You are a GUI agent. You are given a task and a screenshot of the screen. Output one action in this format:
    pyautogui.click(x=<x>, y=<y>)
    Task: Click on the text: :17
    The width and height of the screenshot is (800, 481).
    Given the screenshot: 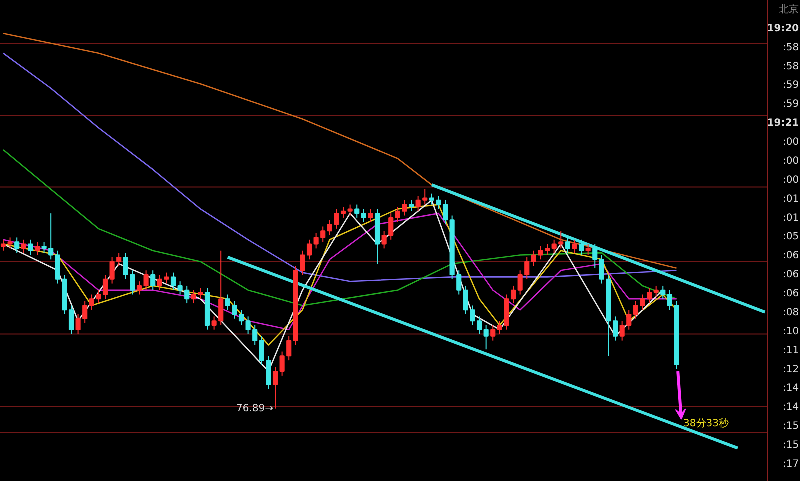 What is the action you would take?
    pyautogui.click(x=791, y=464)
    